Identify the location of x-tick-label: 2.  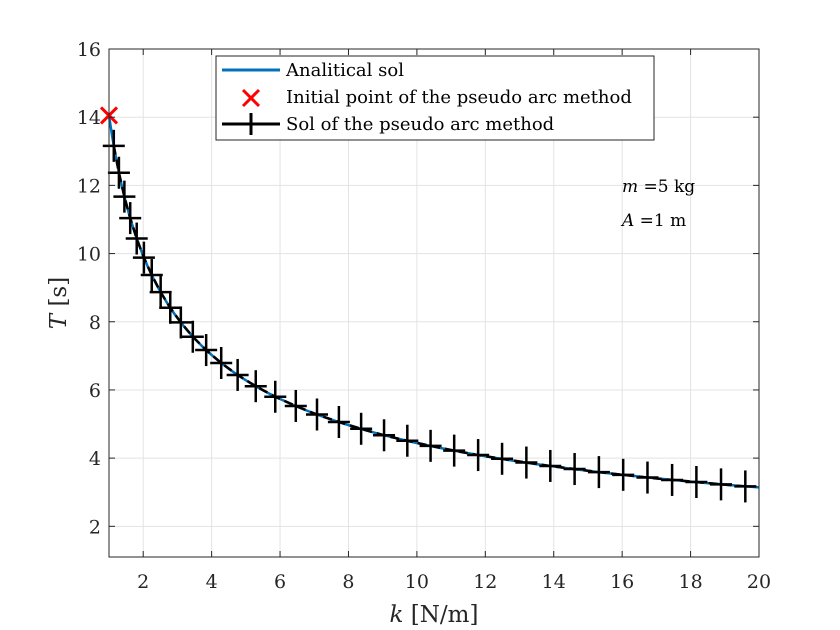
(143, 582).